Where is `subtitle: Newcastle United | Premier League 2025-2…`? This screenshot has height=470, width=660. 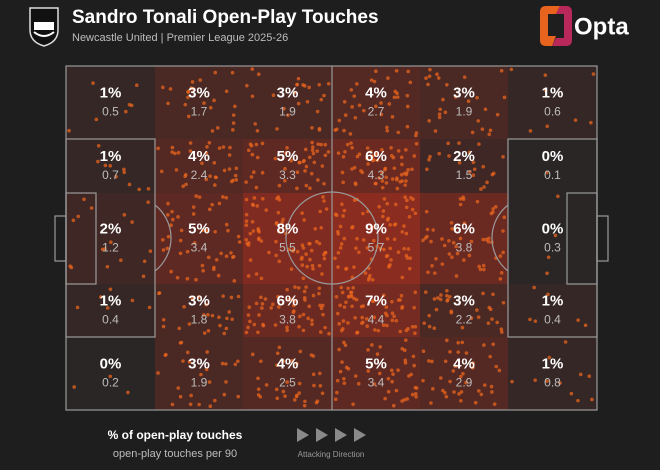 subtitle: Newcastle United | Premier League 2025-2… is located at coordinates (180, 38).